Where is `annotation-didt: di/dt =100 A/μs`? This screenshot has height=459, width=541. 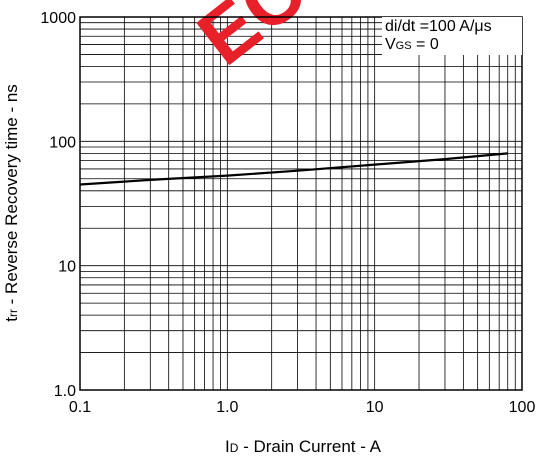
annotation-didt: di/dt =100 A/μs is located at coordinates (438, 26).